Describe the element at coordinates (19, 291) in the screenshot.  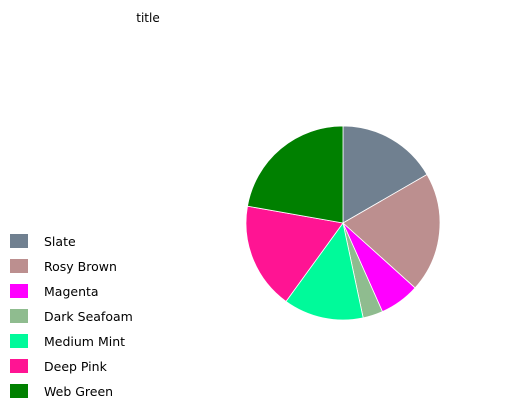
I see `legend-swatch-magenta` at that location.